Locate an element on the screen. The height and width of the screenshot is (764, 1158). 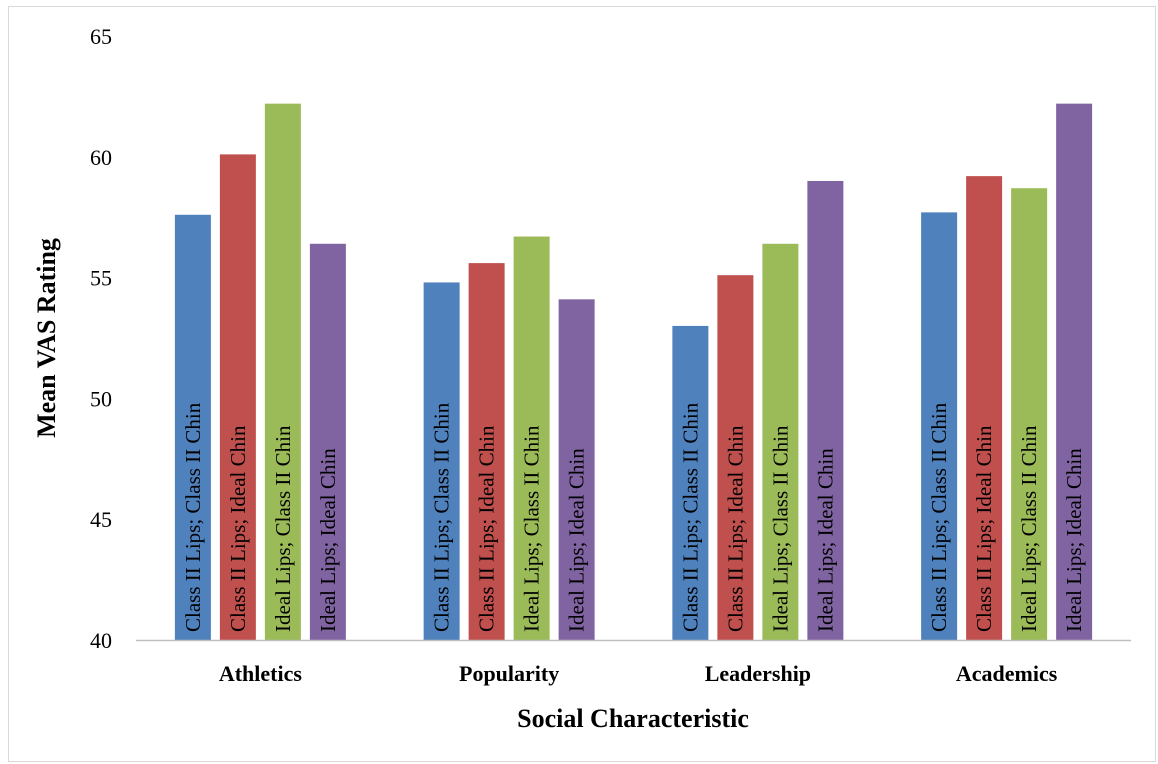
y-tick-label: 50 is located at coordinates (101, 398).